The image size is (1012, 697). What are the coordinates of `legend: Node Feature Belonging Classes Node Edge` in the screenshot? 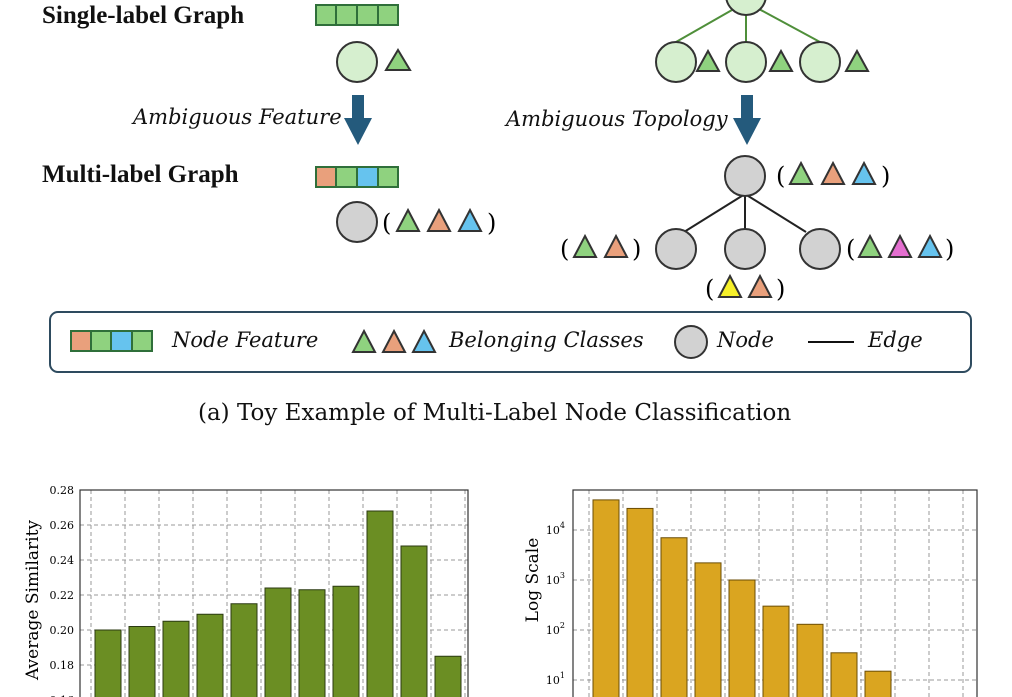 It's located at (510, 342).